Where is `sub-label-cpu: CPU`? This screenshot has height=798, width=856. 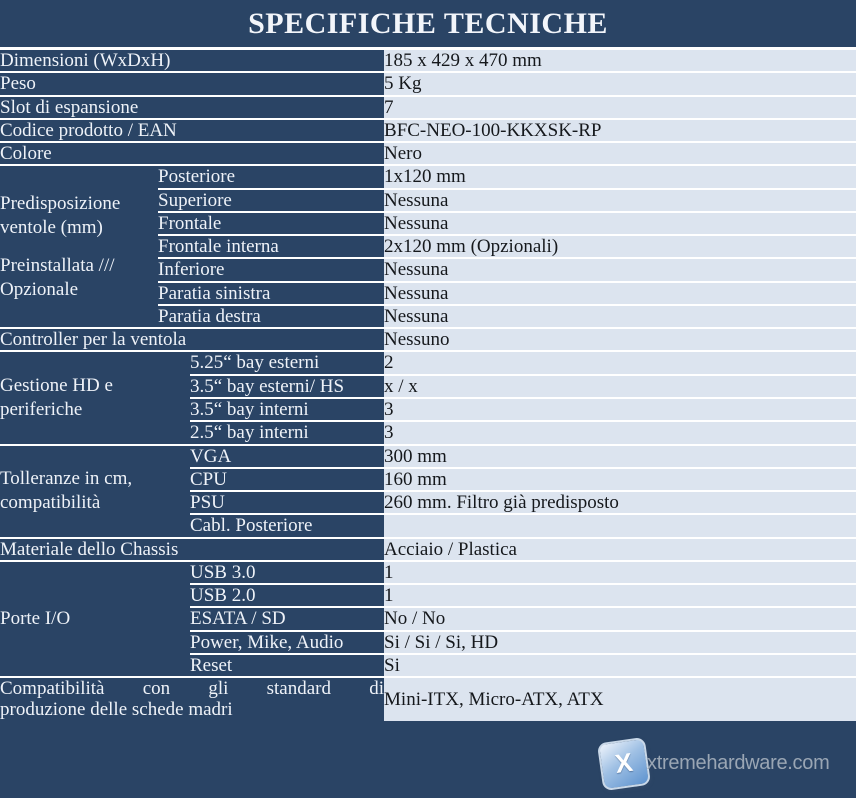
sub-label-cpu: CPU is located at coordinates (287, 480).